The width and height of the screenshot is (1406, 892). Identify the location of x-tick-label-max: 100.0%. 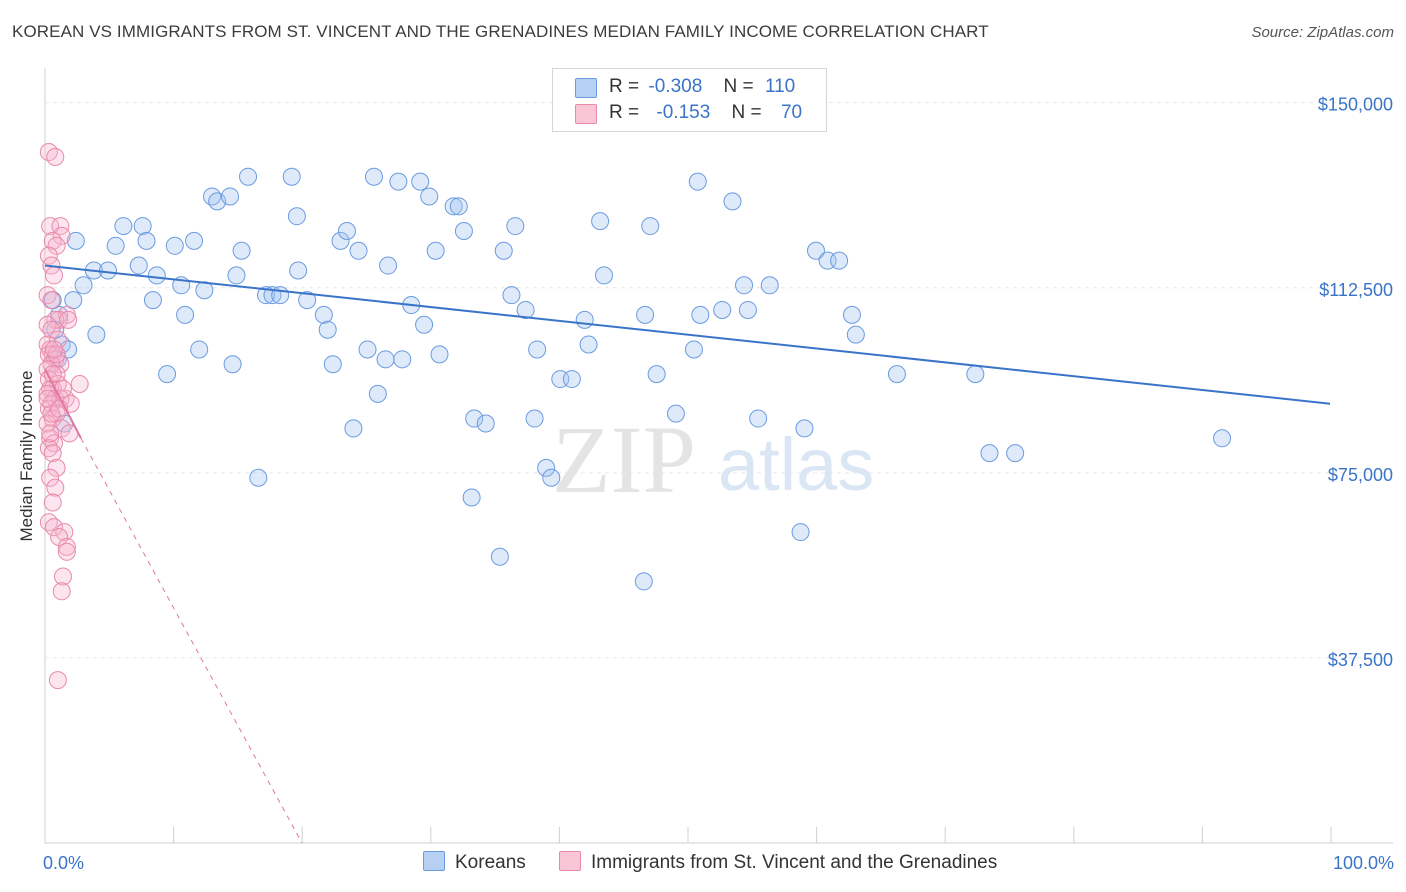
(1363, 863).